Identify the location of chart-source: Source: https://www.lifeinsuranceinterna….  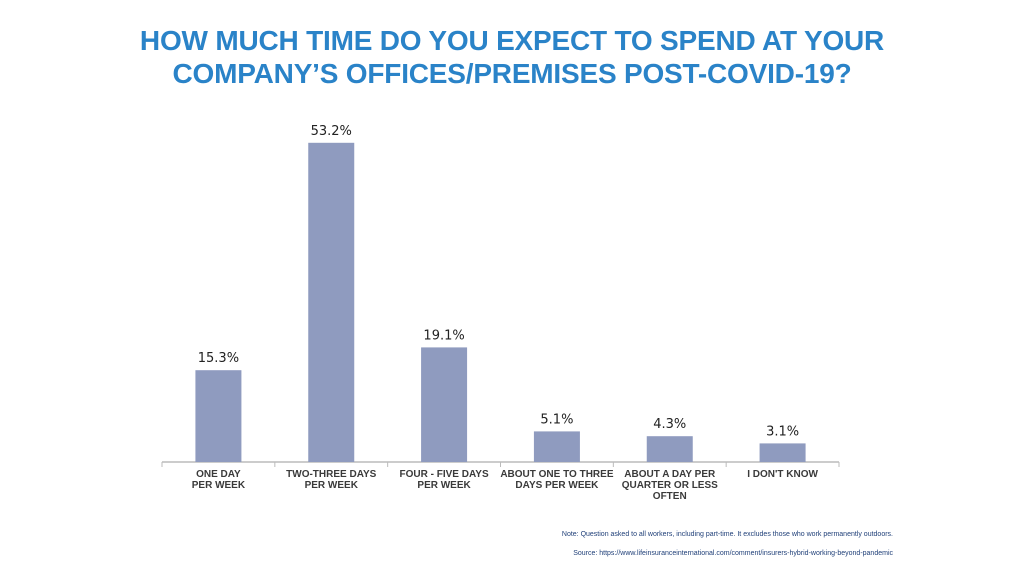
(733, 553).